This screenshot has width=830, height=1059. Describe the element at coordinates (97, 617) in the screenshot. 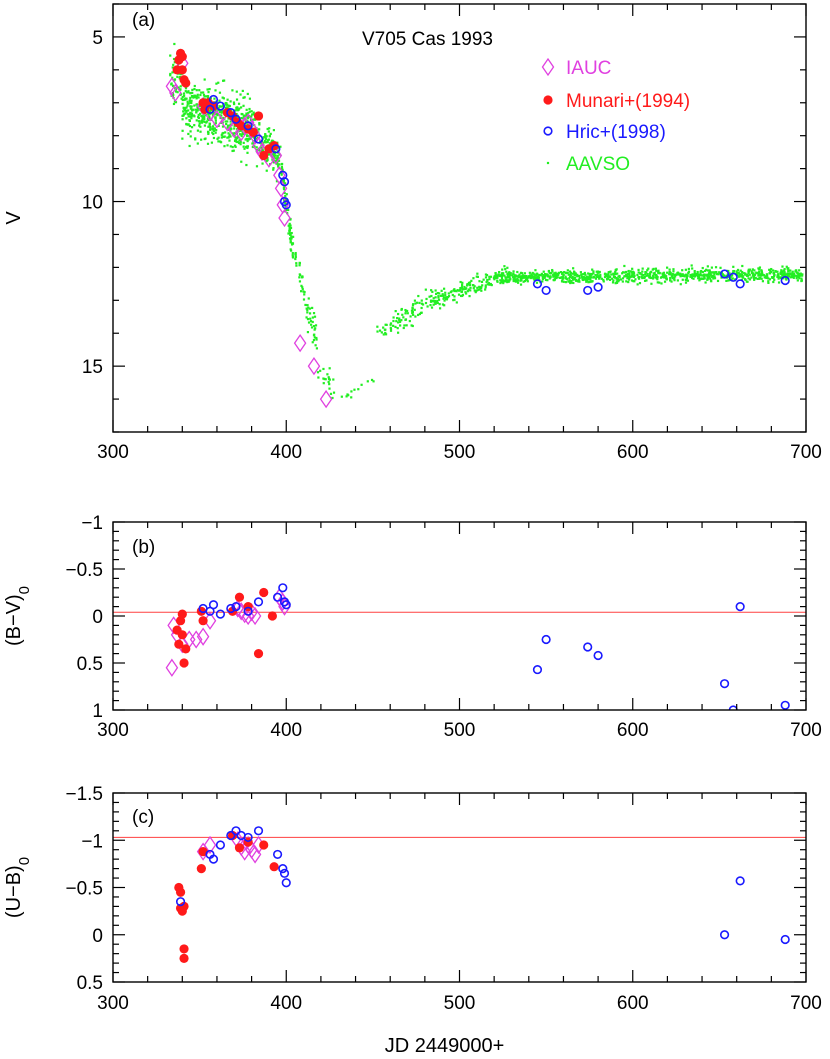

I see `y-tick-label: 0` at that location.